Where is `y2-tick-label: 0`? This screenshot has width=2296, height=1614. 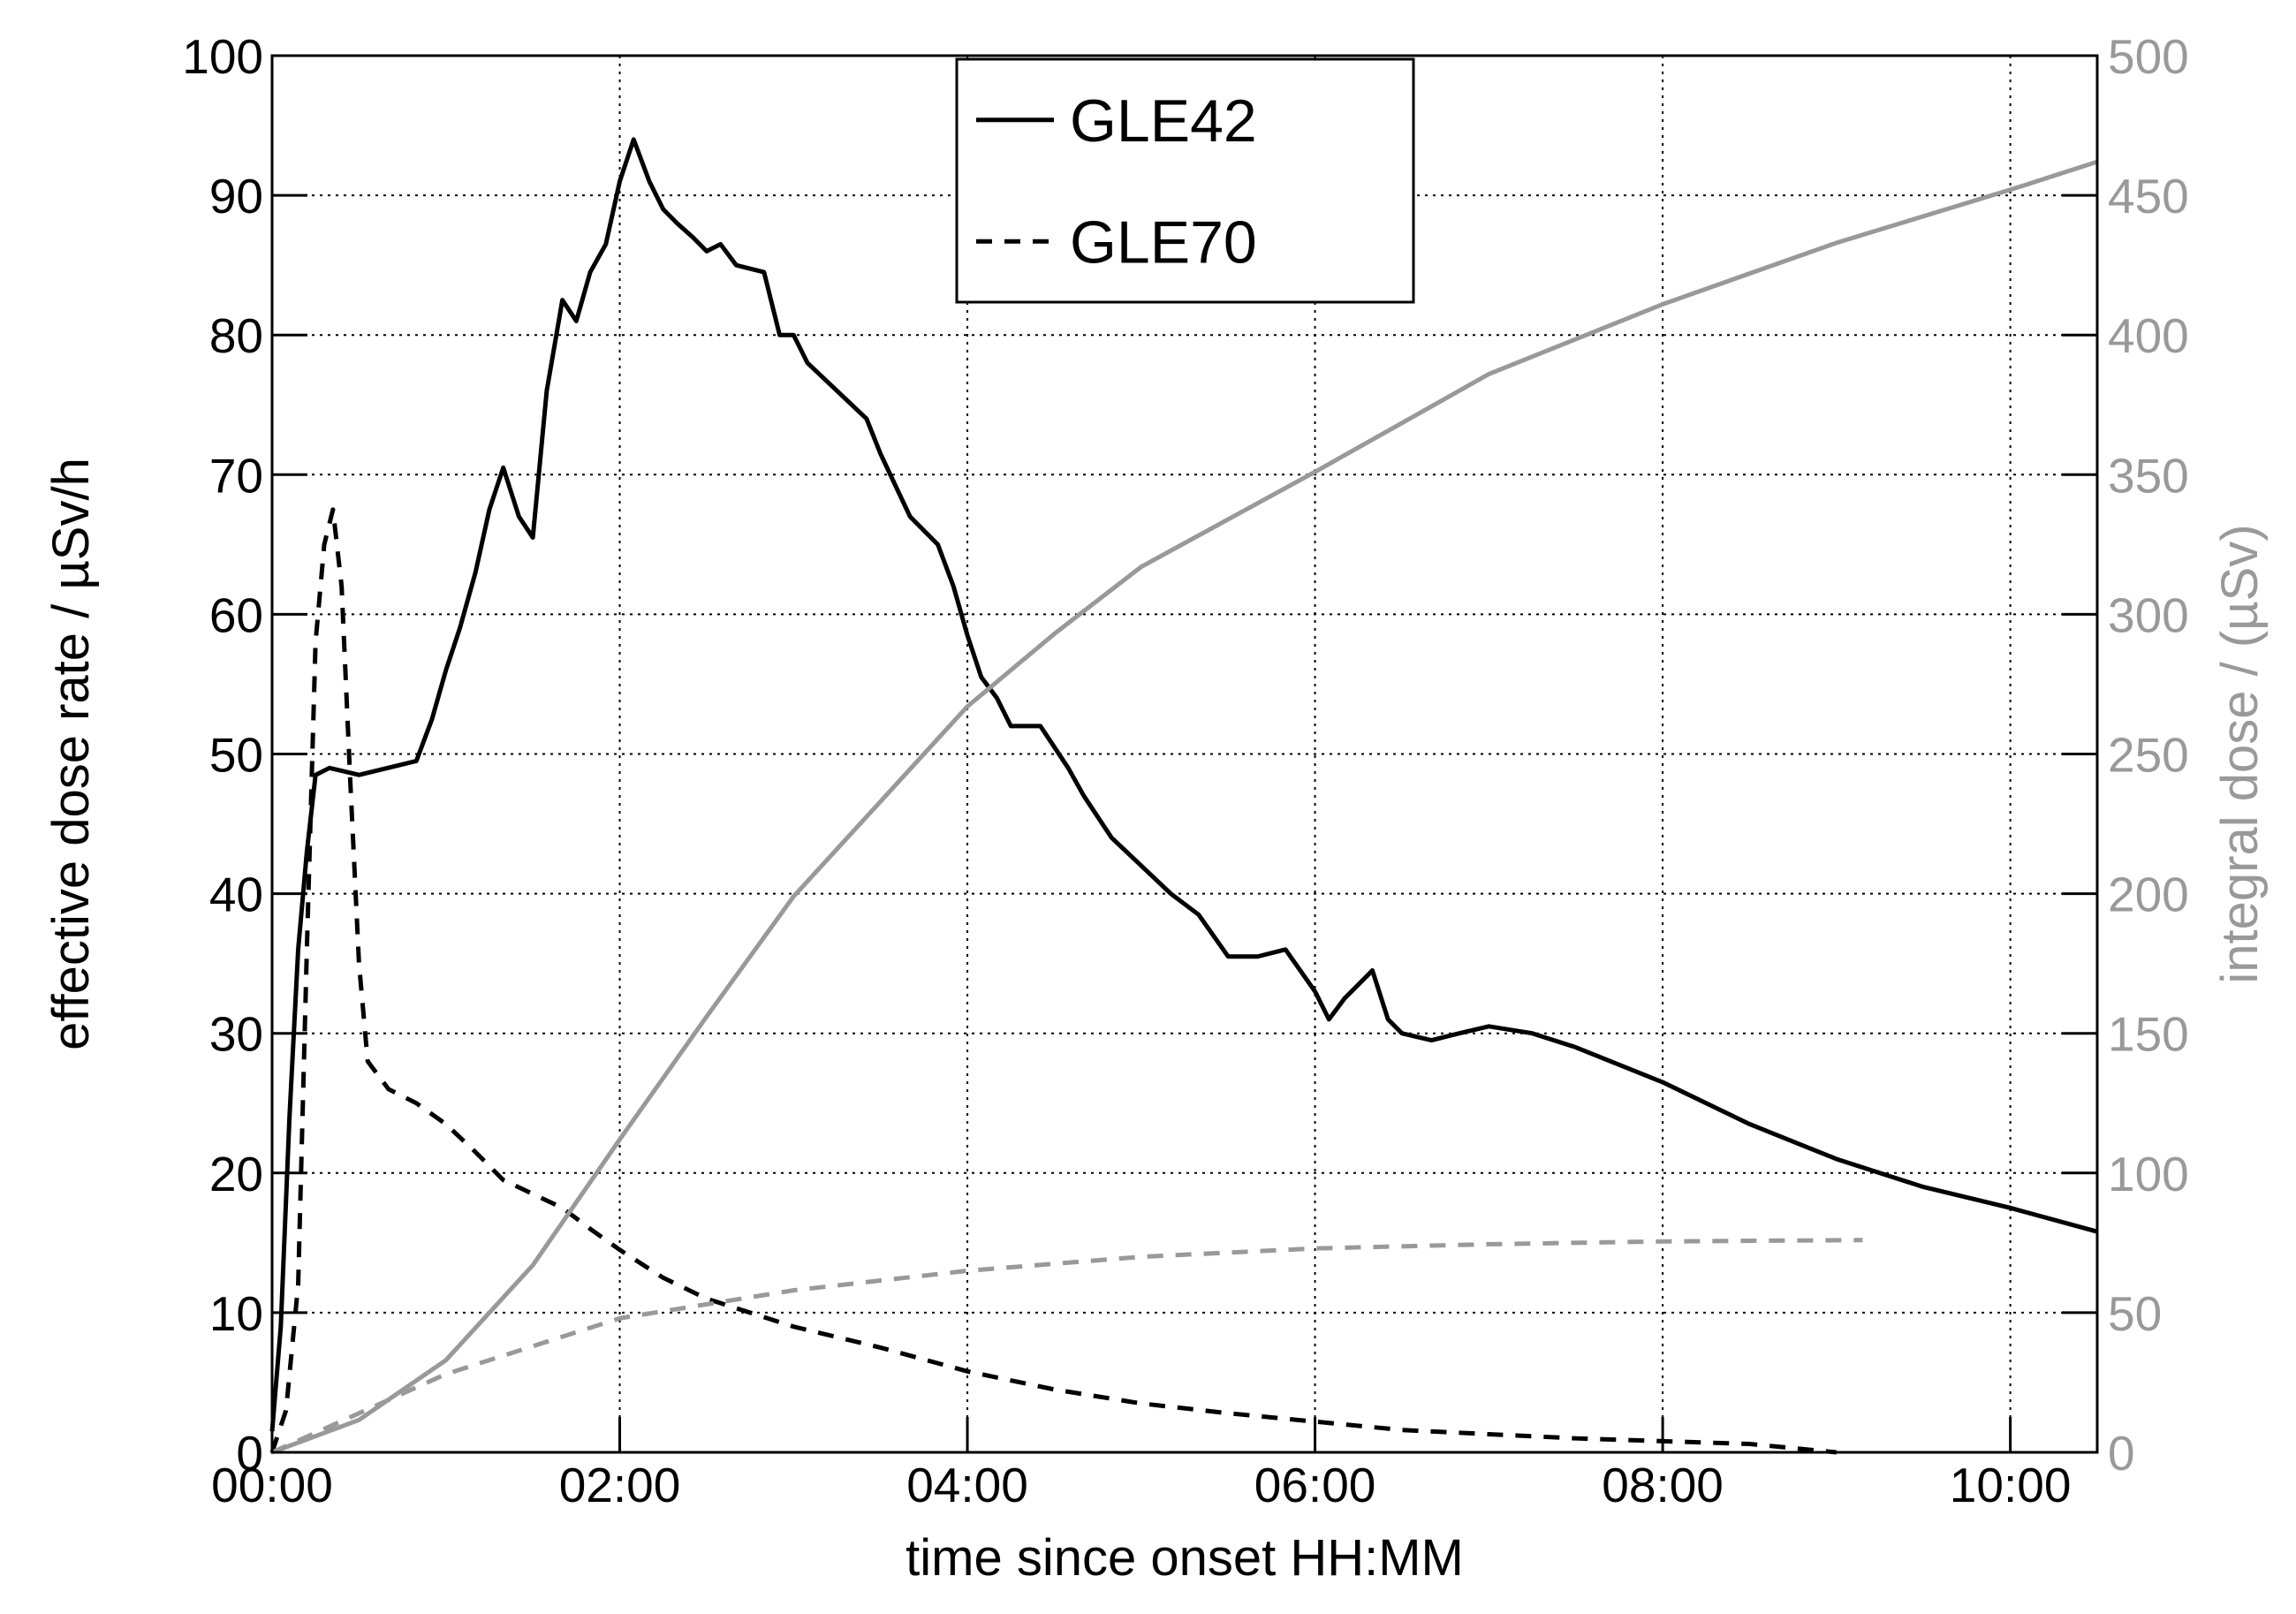 y2-tick-label: 0 is located at coordinates (2121, 1453).